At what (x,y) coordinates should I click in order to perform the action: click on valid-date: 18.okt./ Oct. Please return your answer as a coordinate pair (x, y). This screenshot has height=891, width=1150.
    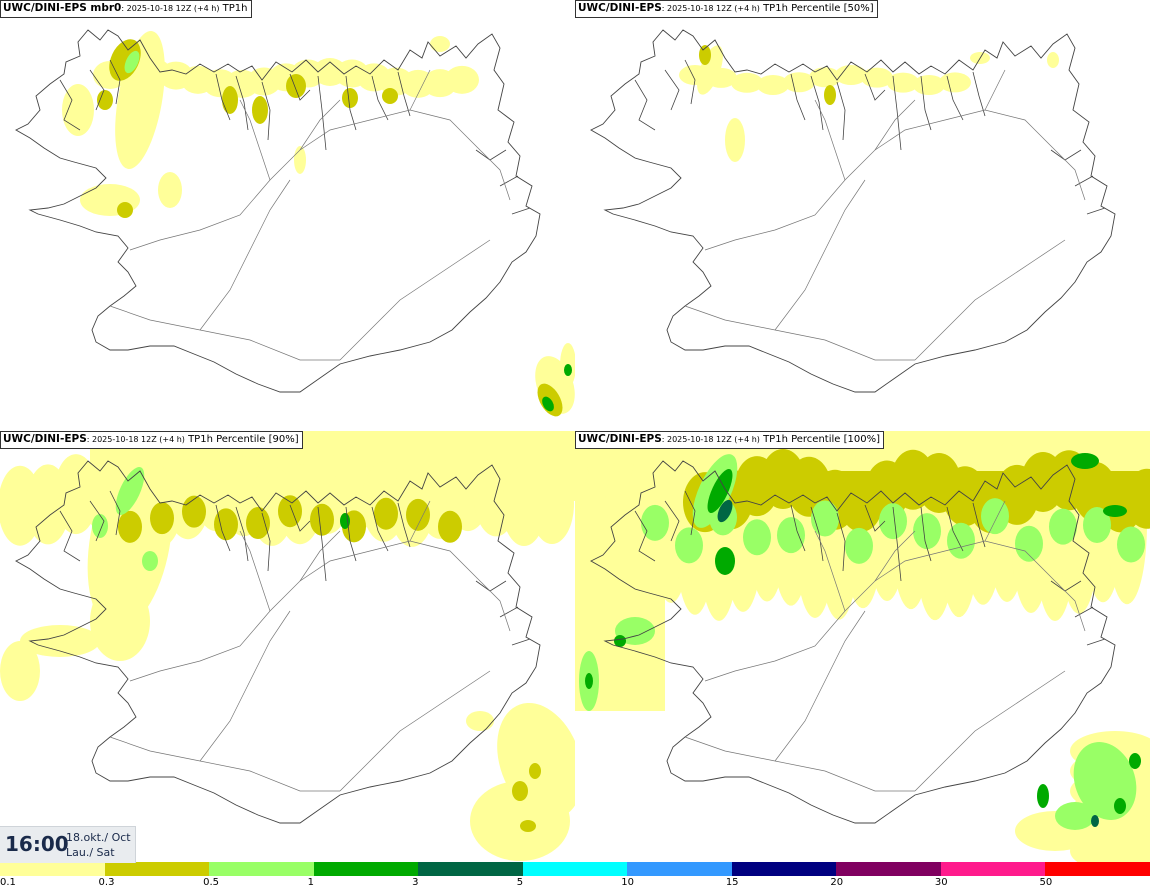
    Looking at the image, I should click on (98, 837).